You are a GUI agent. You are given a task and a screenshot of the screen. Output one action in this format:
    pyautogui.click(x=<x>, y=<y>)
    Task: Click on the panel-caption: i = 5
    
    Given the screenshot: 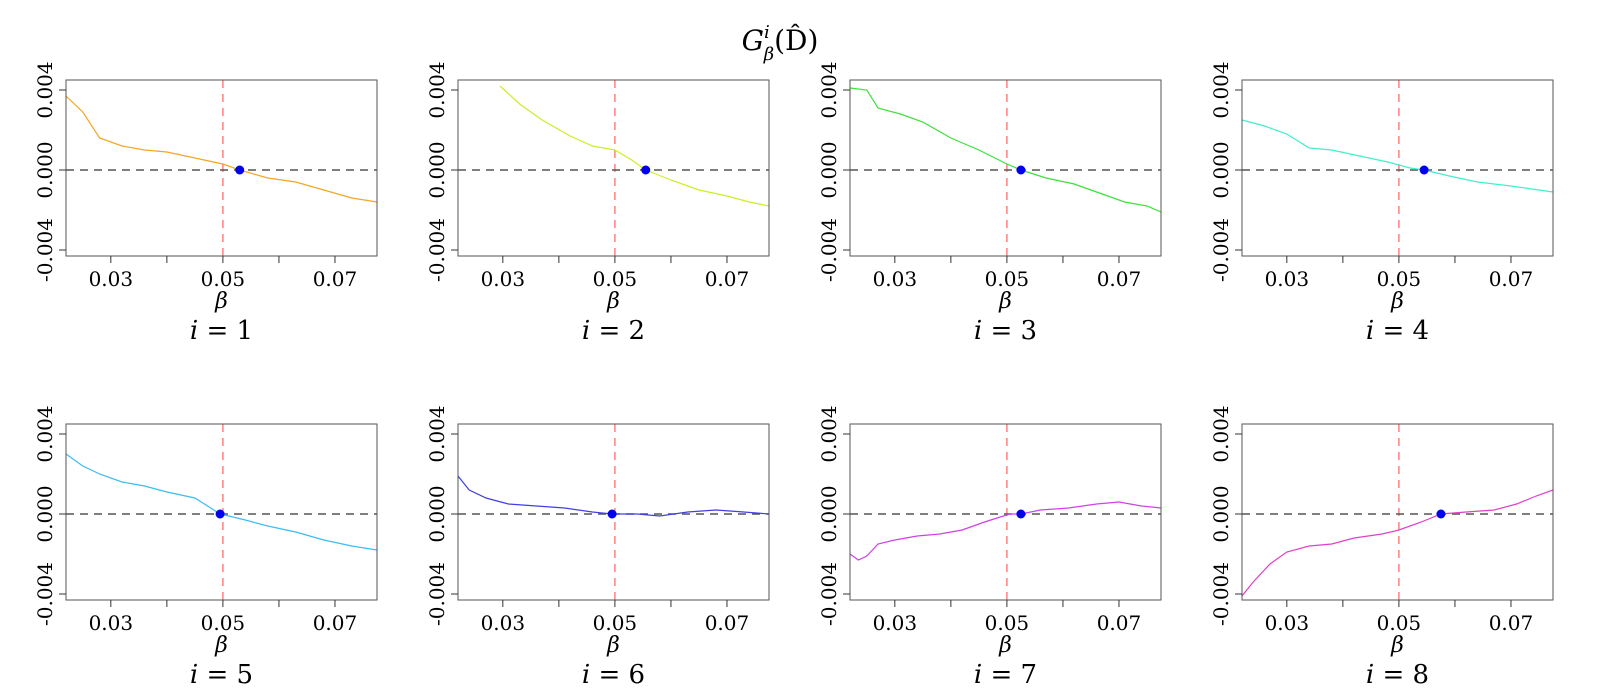 What is the action you would take?
    pyautogui.click(x=221, y=675)
    